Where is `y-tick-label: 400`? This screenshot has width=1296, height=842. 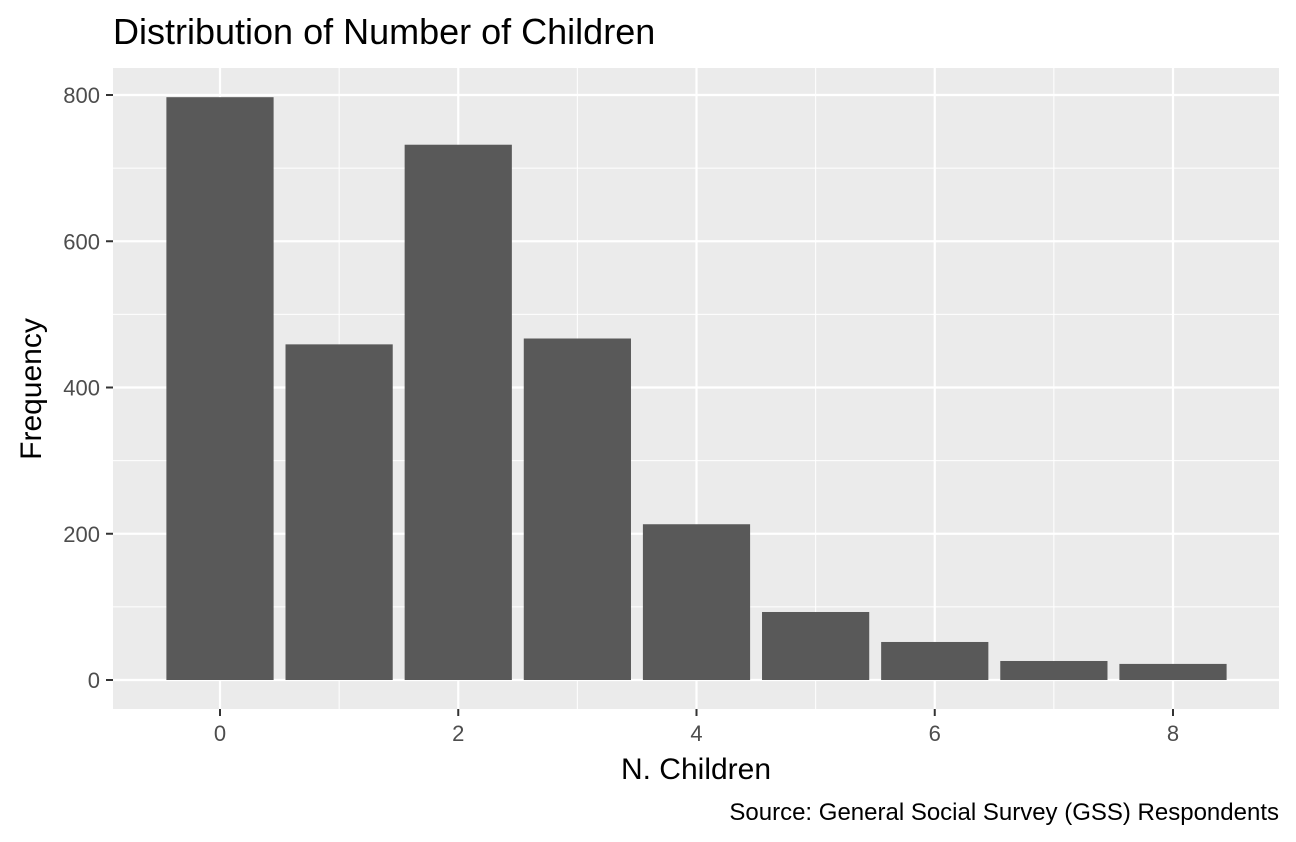
y-tick-label: 400 is located at coordinates (81, 388).